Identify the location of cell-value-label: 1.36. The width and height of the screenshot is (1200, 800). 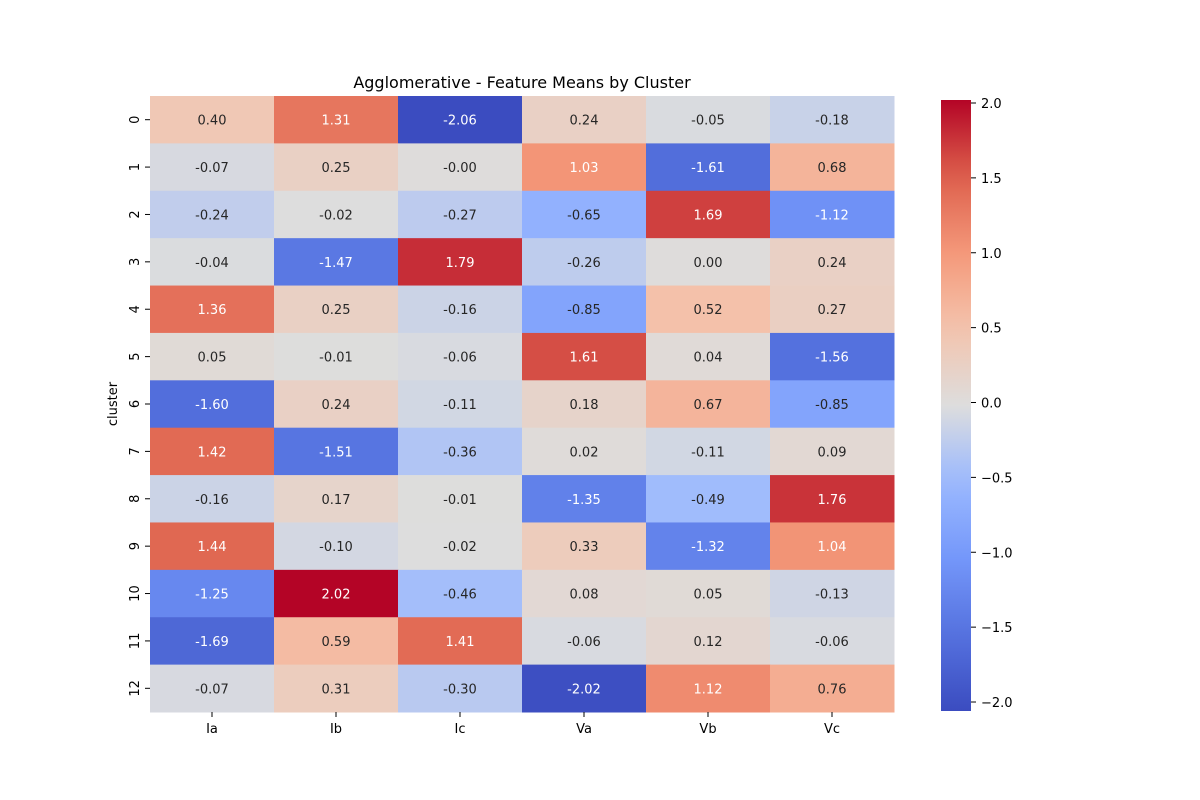
(212, 310).